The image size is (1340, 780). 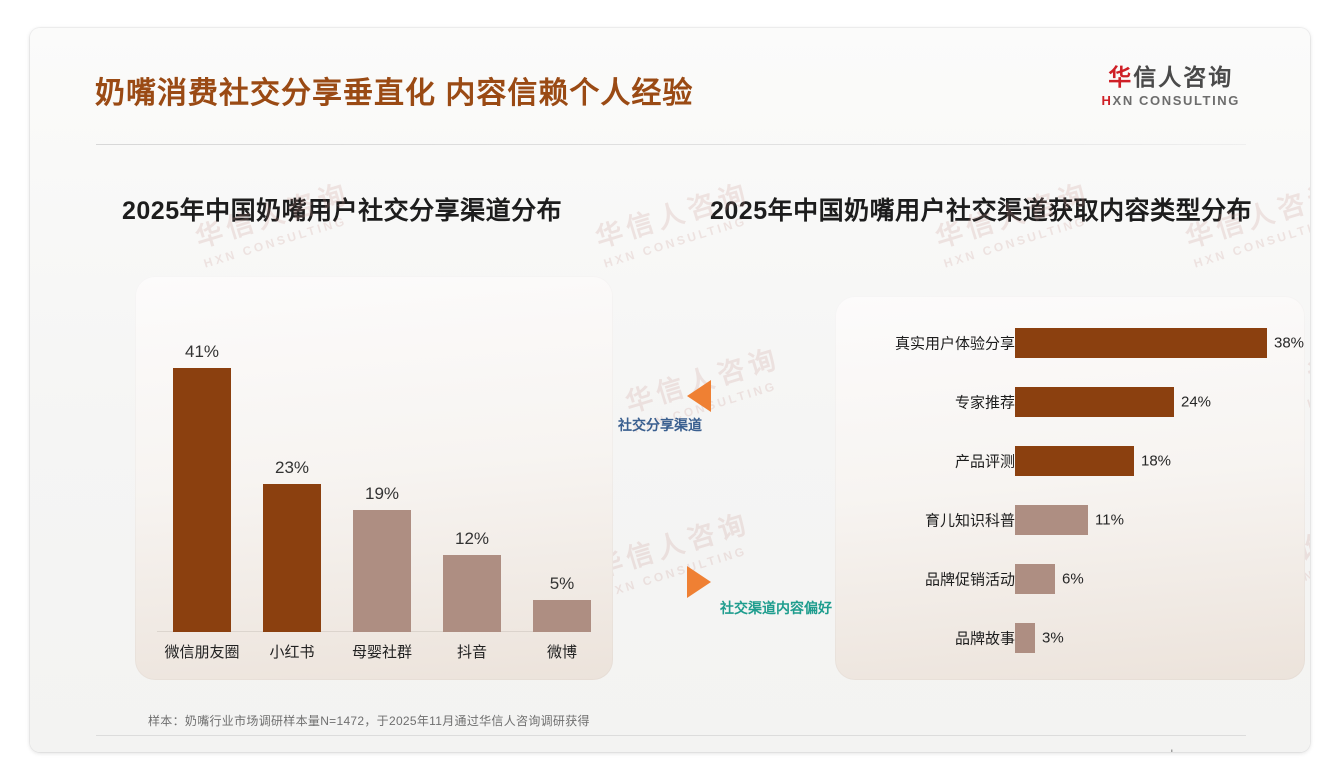 What do you see at coordinates (472, 652) in the screenshot?
I see `bar-category-label: 抖音` at bounding box center [472, 652].